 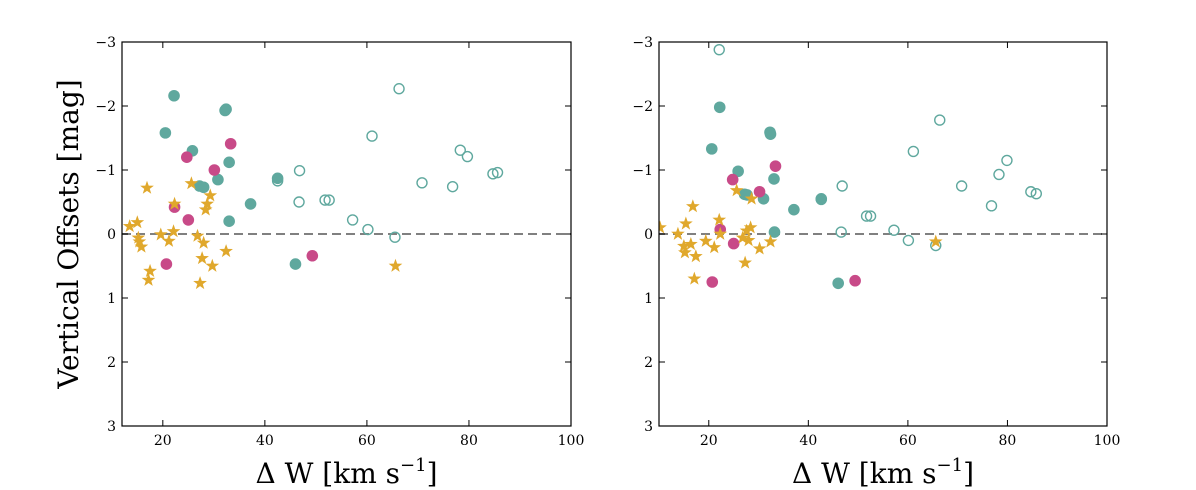 I want to click on y-tick-label: 1, so click(x=111, y=299).